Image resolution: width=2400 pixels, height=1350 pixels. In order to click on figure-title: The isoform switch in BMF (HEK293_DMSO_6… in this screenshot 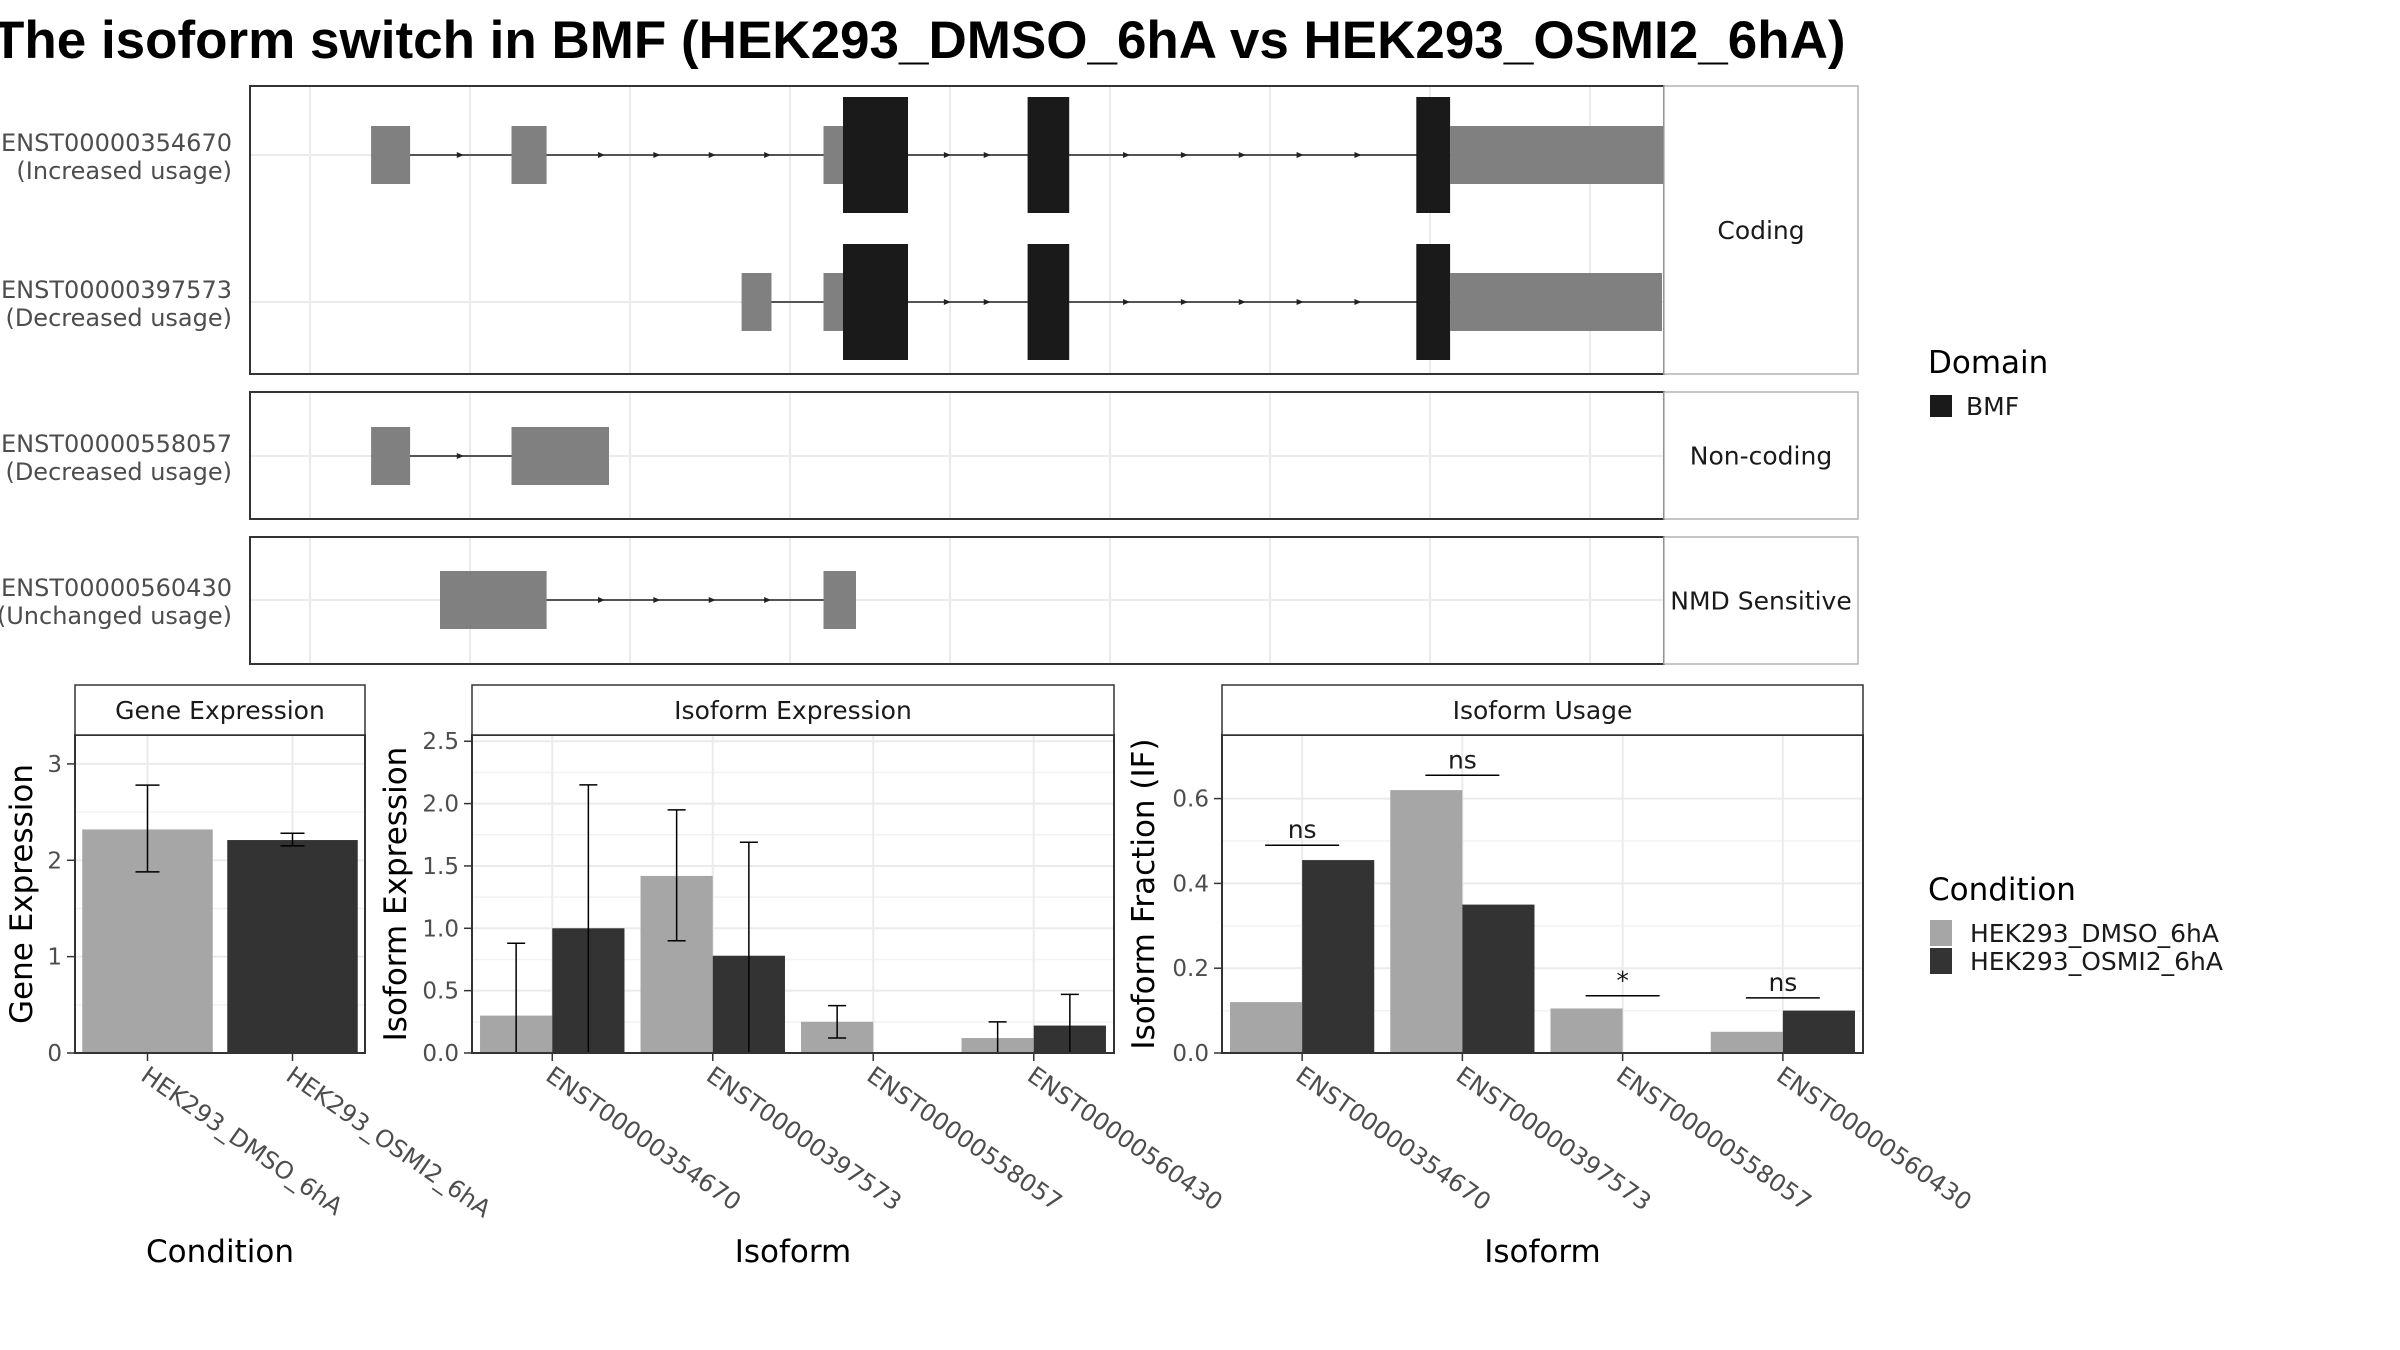, I will do `click(923, 40)`.